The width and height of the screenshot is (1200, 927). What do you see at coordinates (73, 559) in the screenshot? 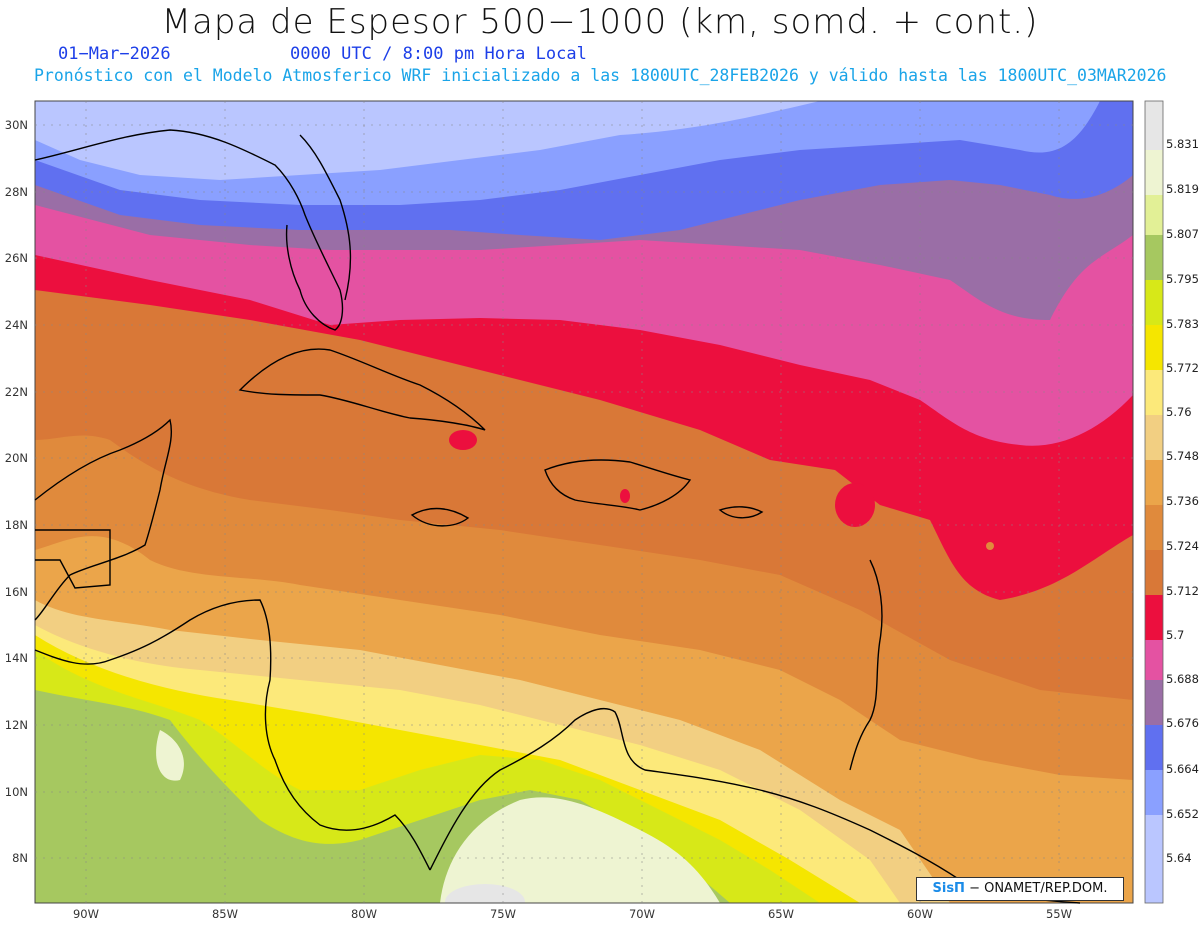
I see `yucatan-outline` at bounding box center [73, 559].